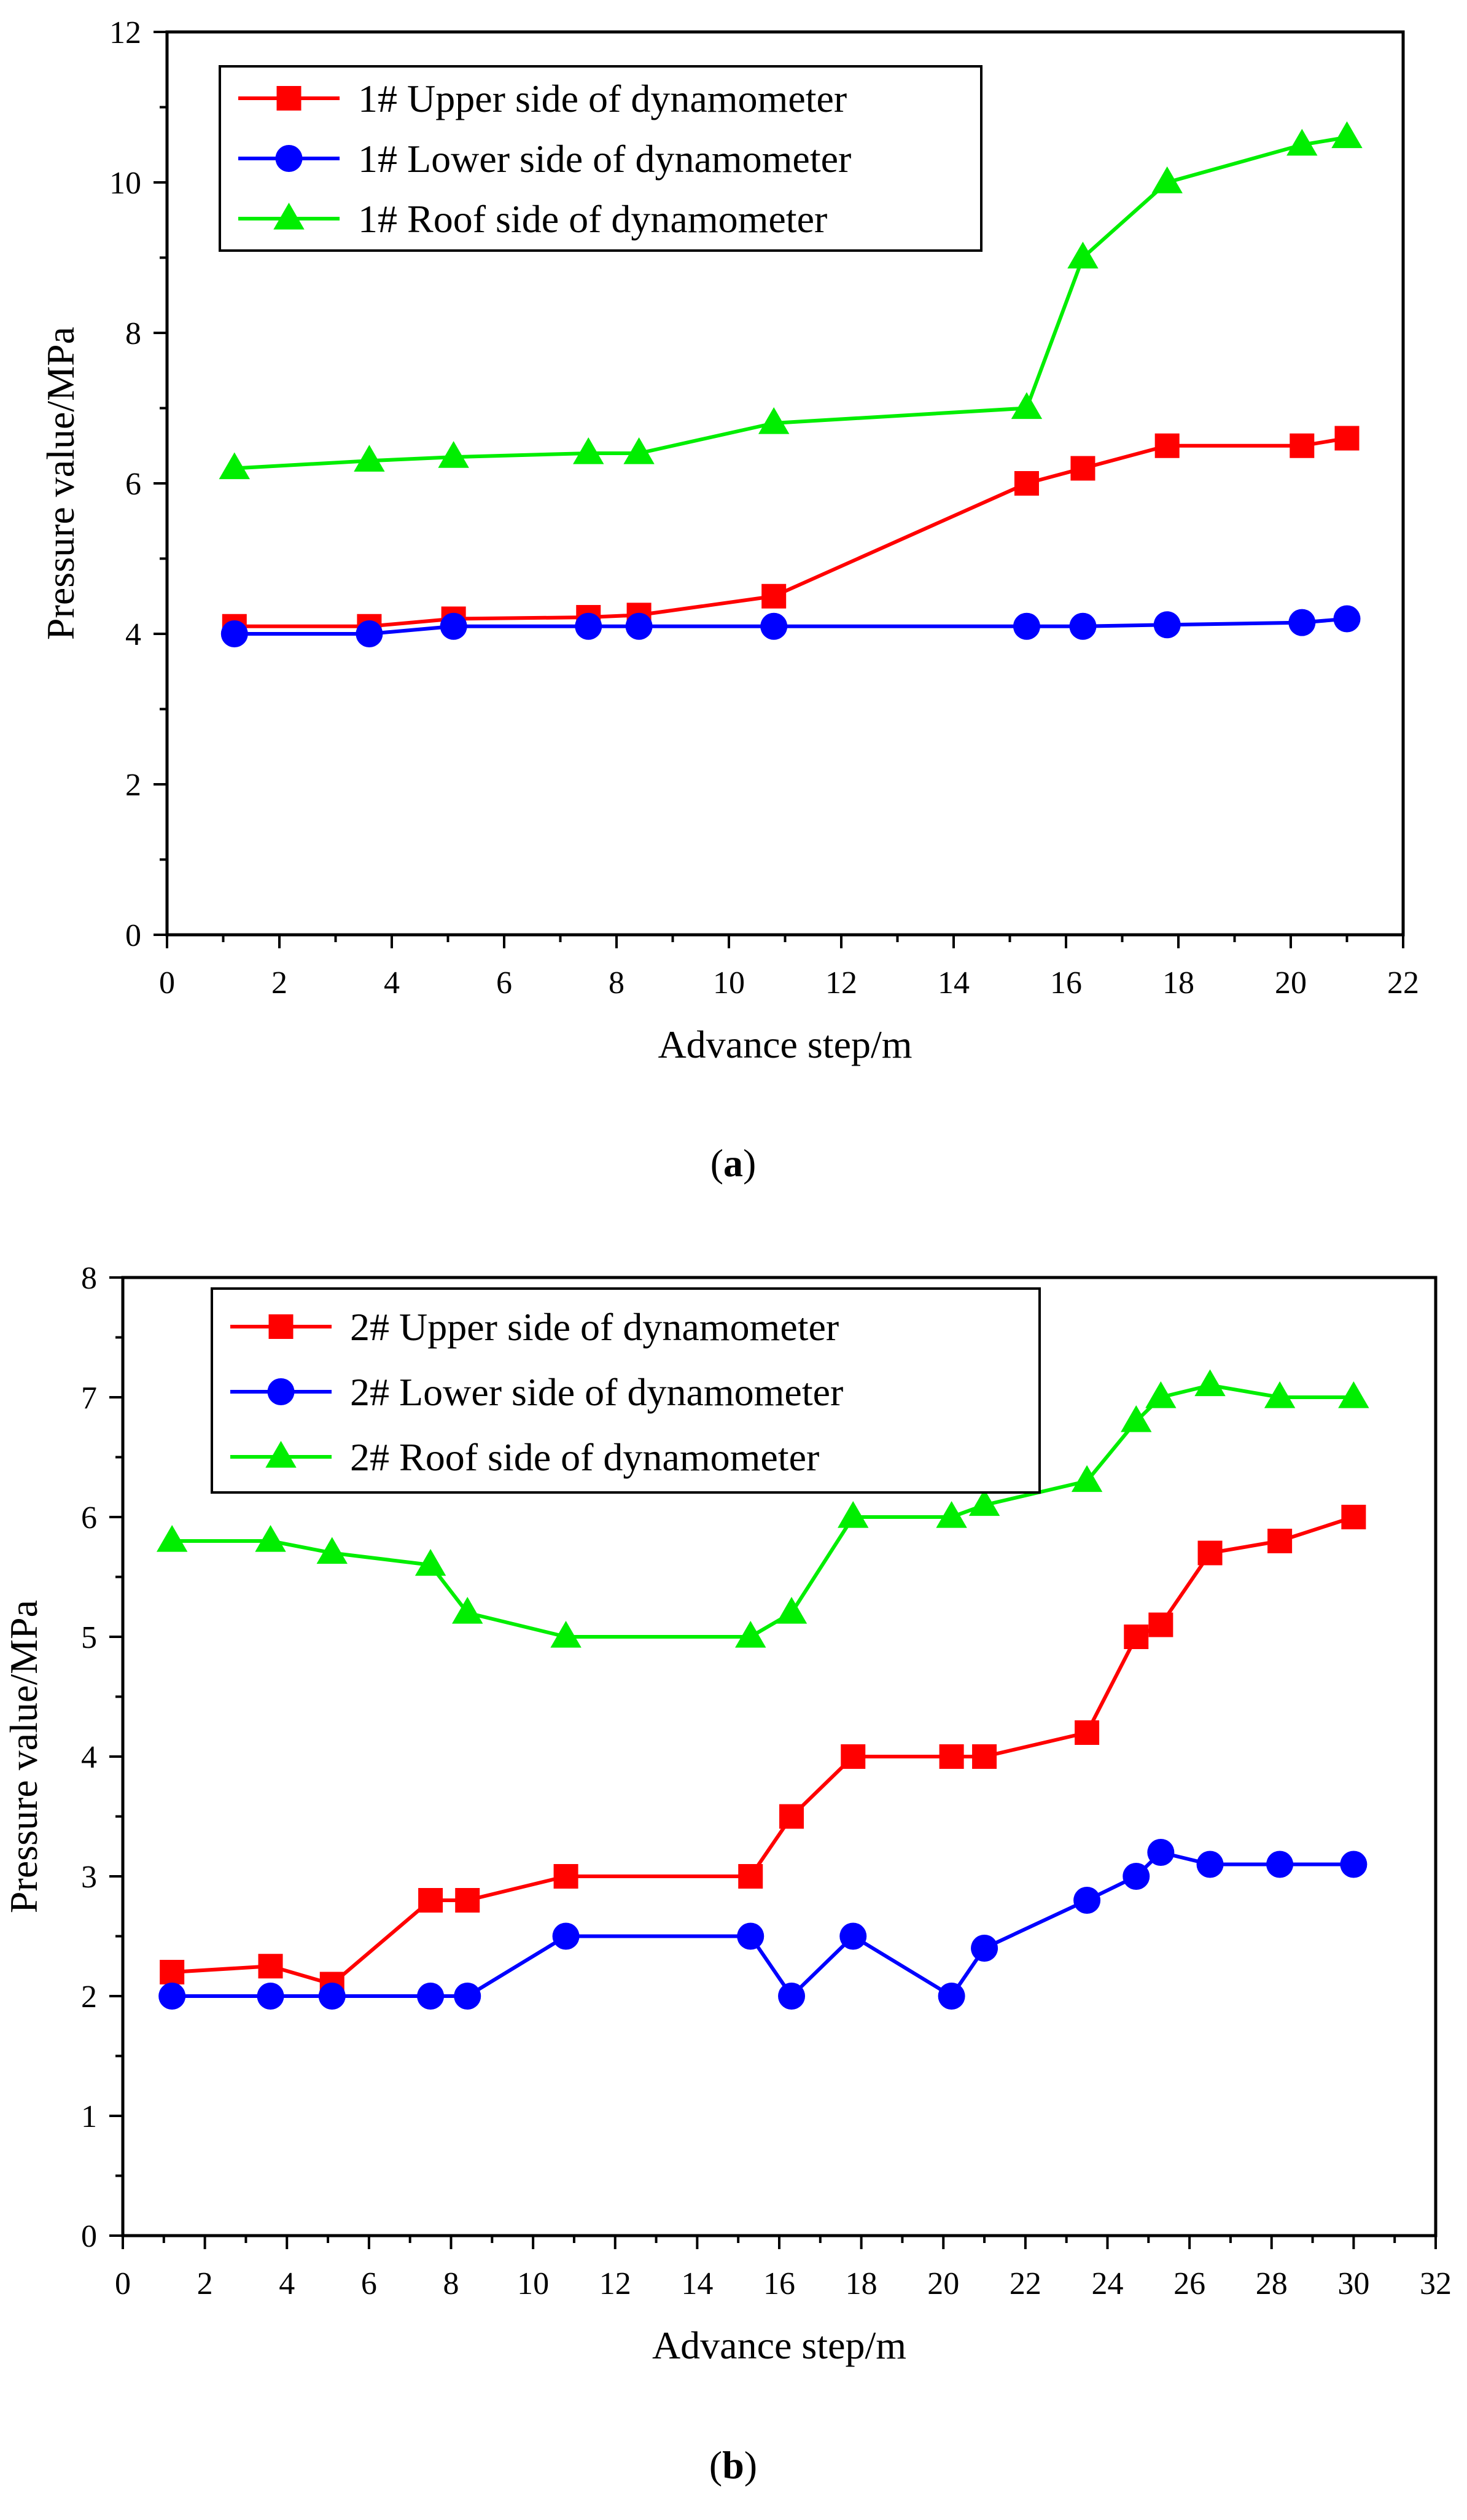 This screenshot has height=2520, width=1467. Describe the element at coordinates (697, 2283) in the screenshot. I see `x-tick-label: 14` at that location.